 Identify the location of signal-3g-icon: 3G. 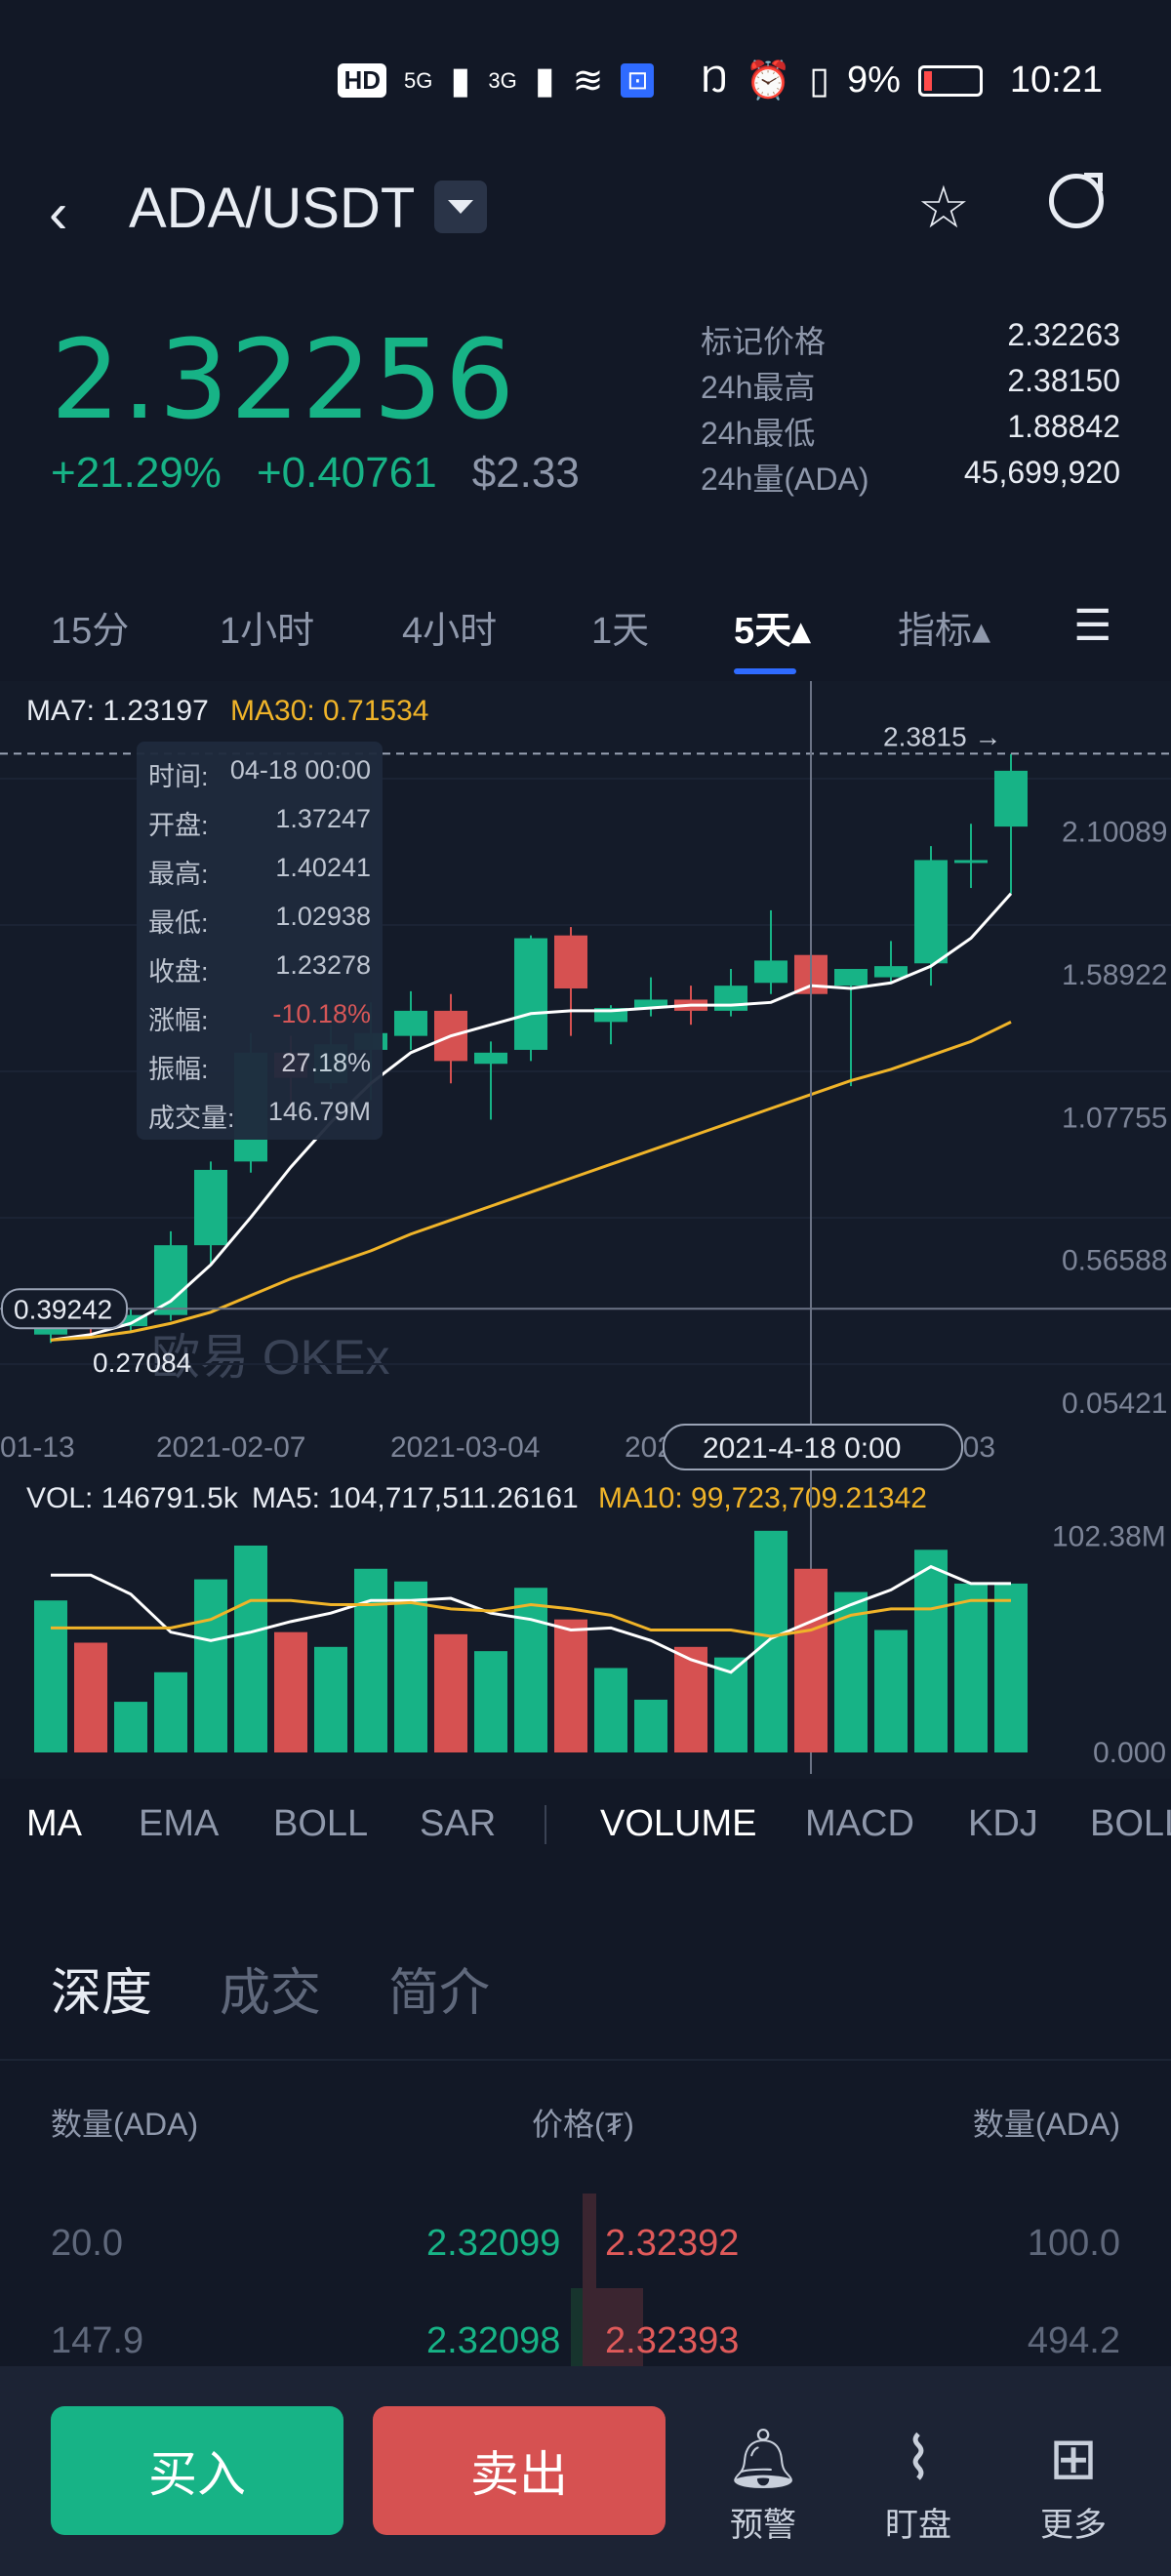
(502, 80).